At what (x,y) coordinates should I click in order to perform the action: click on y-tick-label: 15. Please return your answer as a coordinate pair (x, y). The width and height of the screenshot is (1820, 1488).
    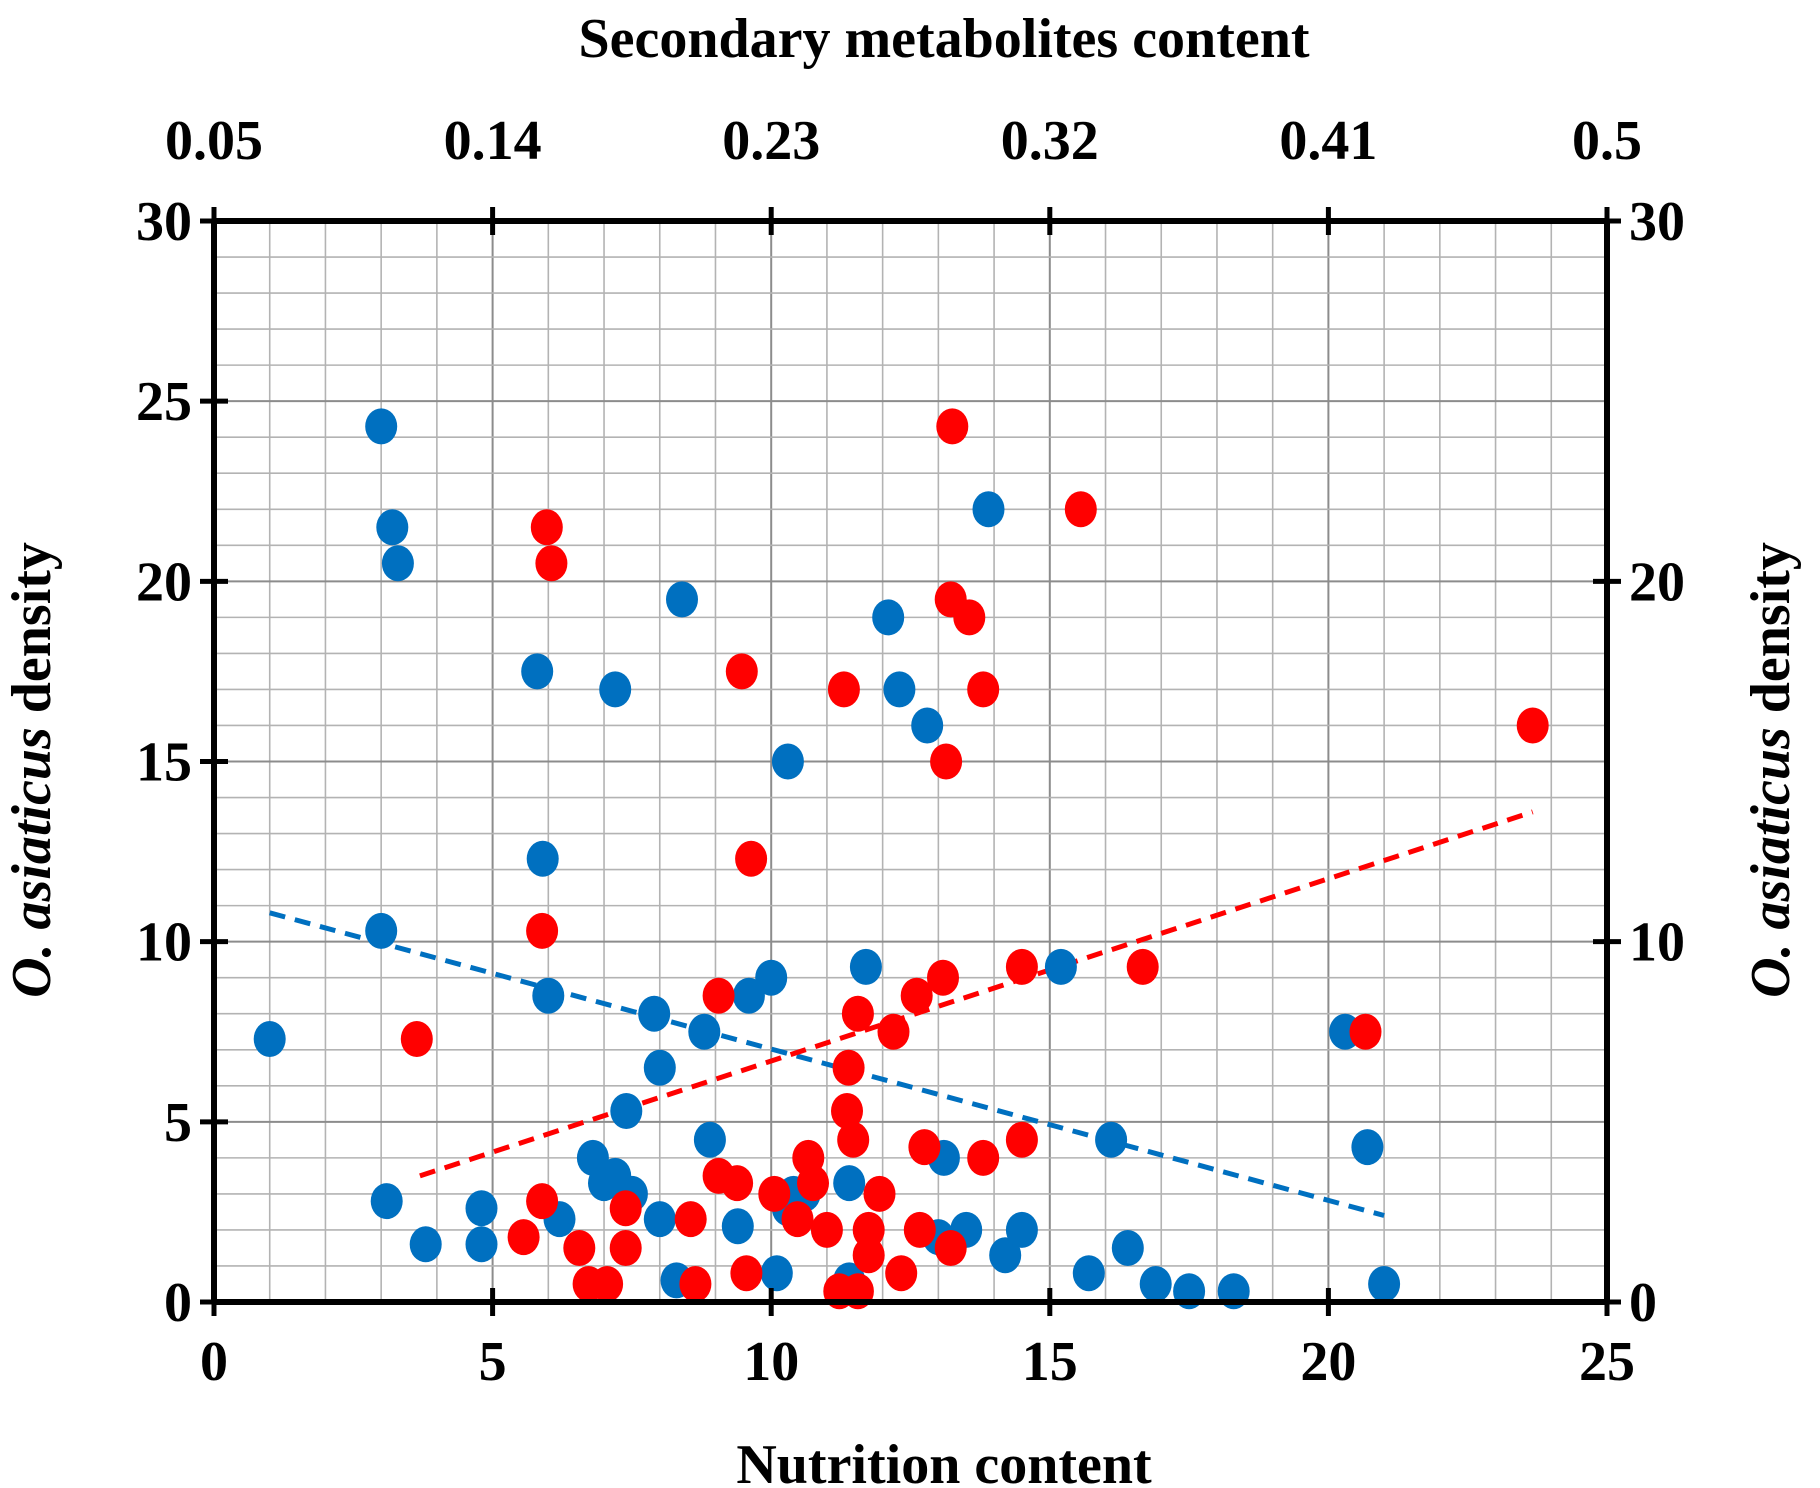
    Looking at the image, I should click on (164, 763).